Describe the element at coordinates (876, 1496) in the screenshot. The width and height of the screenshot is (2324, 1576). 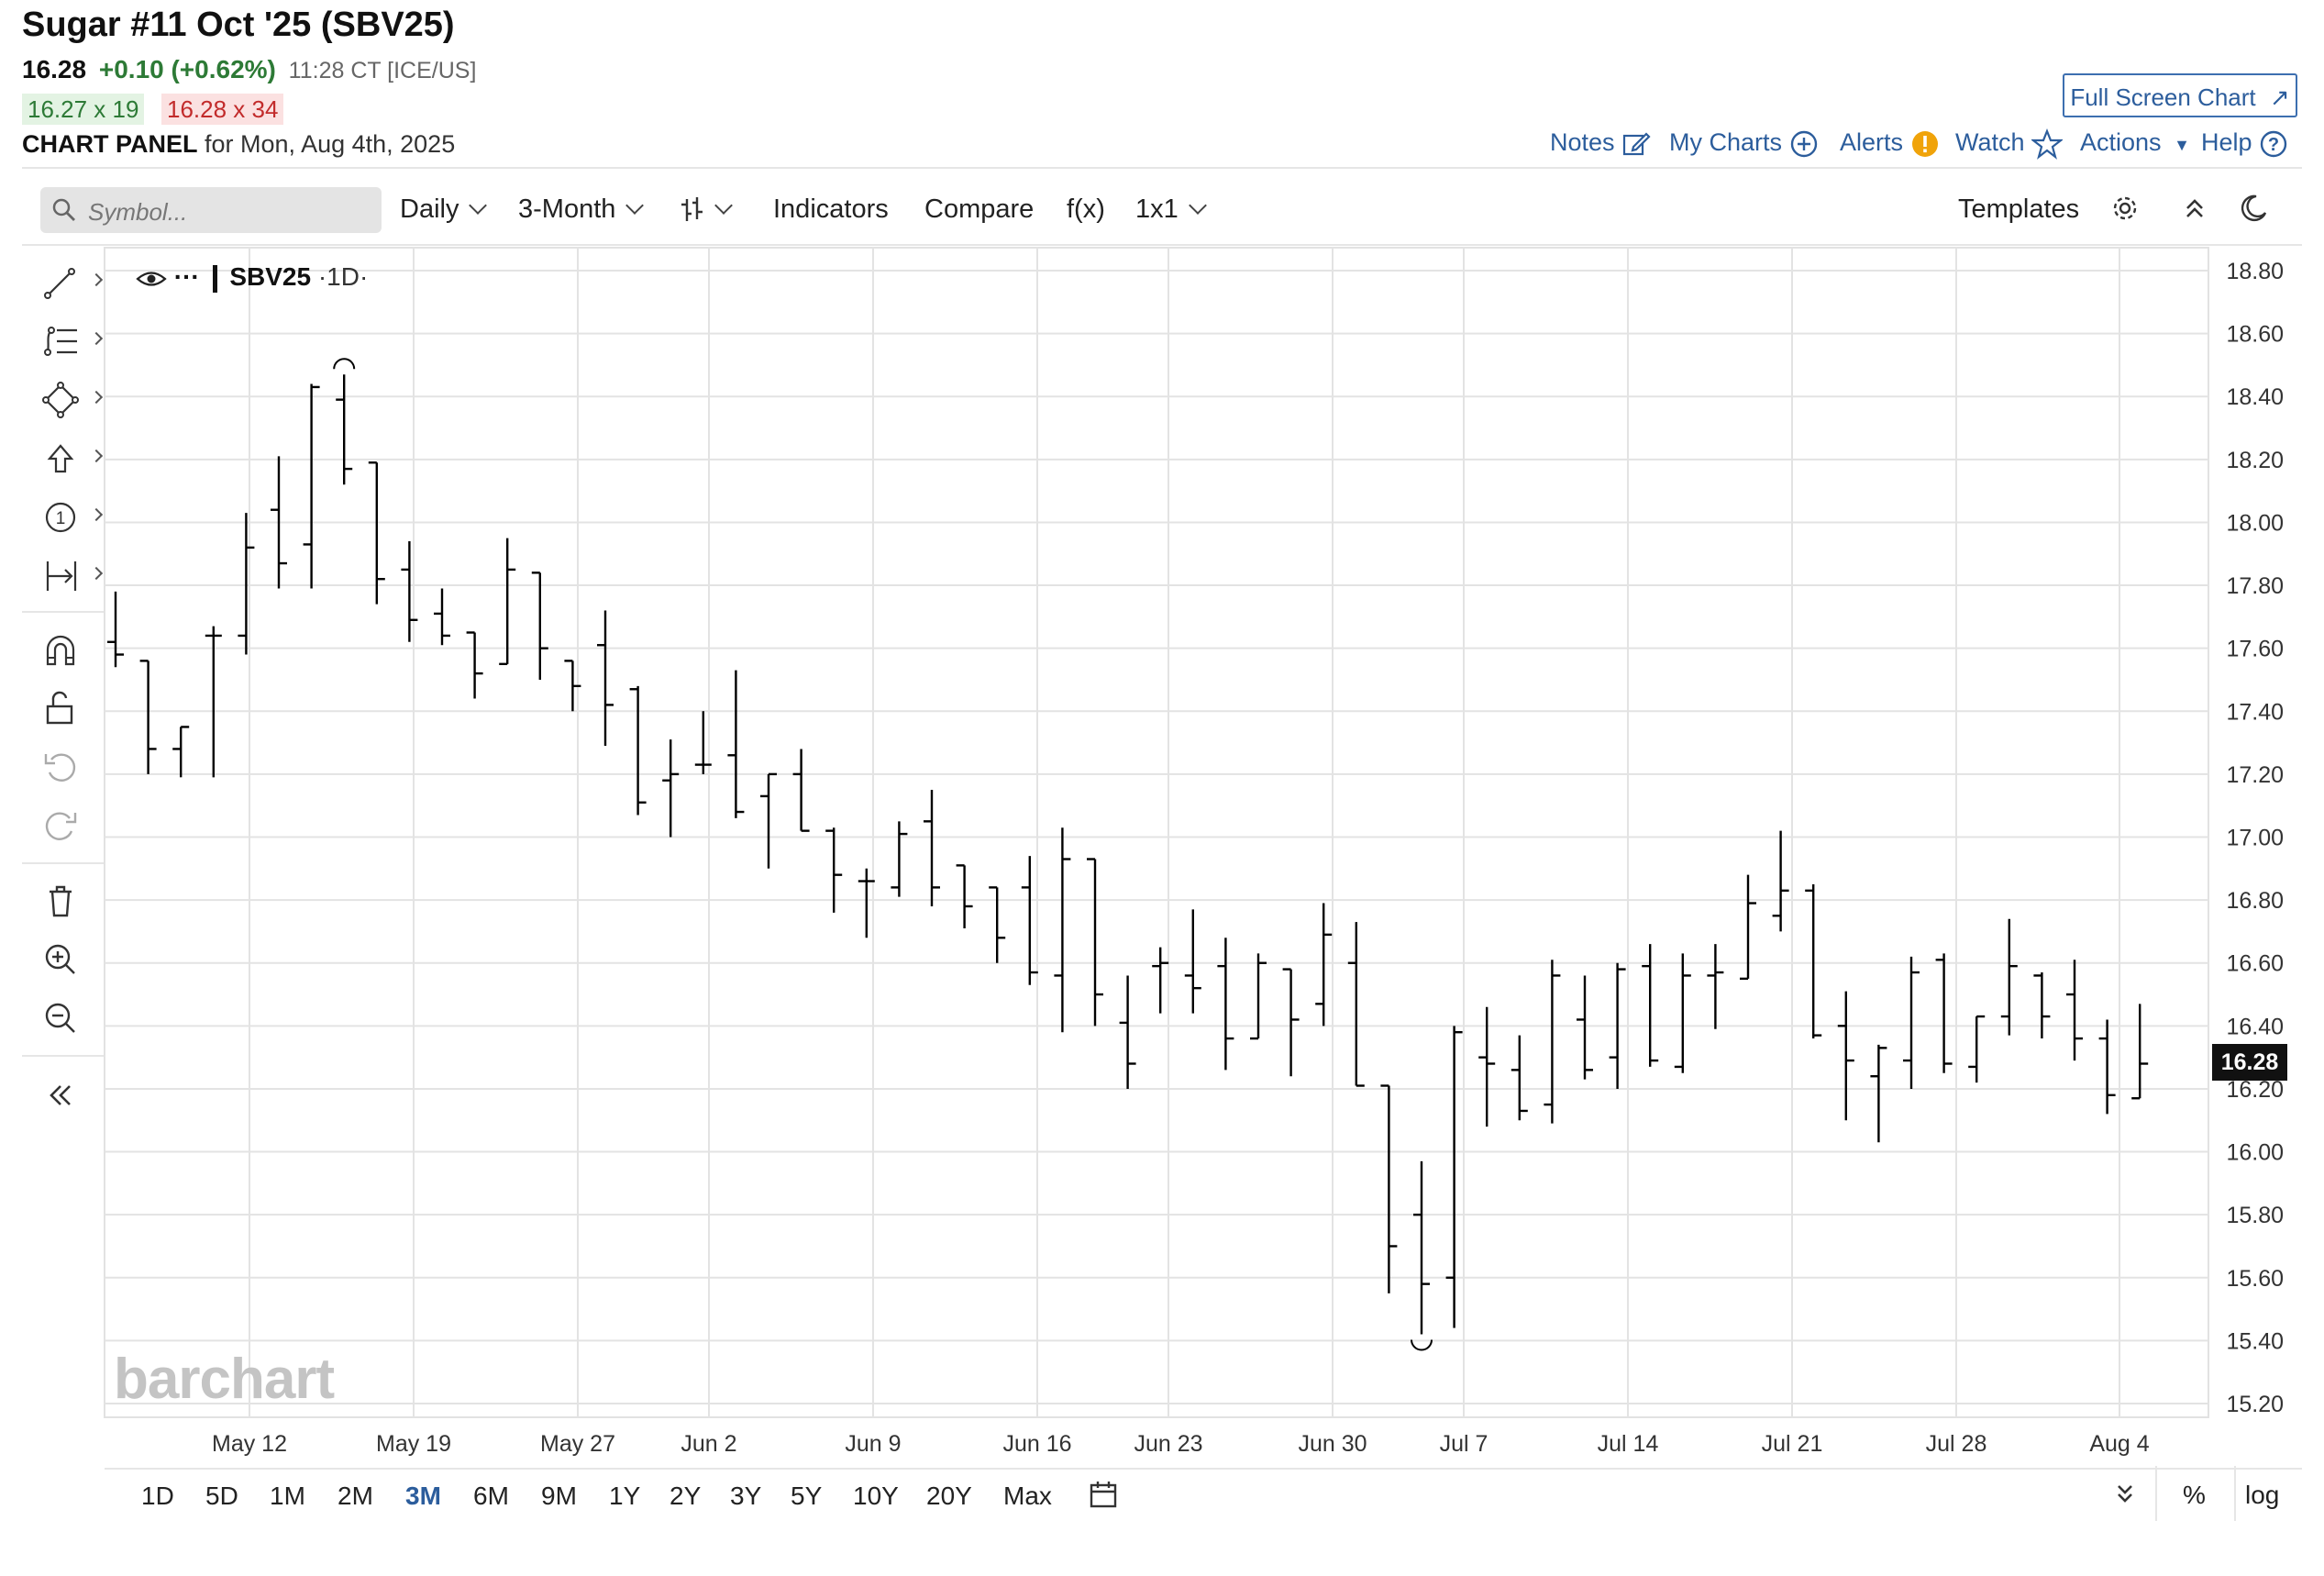
I see `period-button-10y: 10Y` at that location.